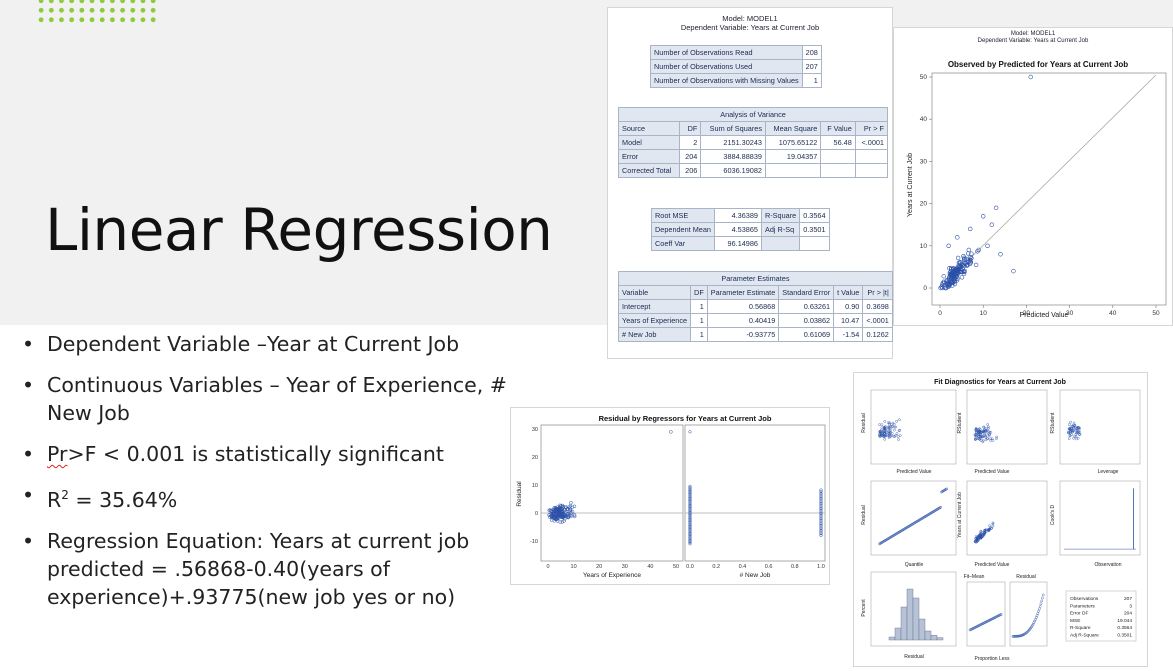 This screenshot has width=1173, height=671. I want to click on obs-pred-xtick: 50, so click(1156, 313).